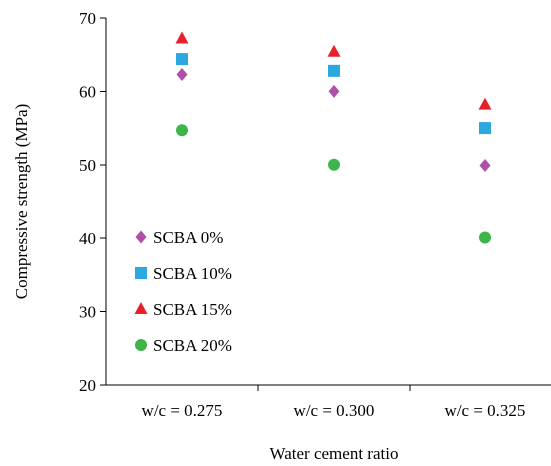 The image size is (551, 466). I want to click on series-circle, so click(333, 184).